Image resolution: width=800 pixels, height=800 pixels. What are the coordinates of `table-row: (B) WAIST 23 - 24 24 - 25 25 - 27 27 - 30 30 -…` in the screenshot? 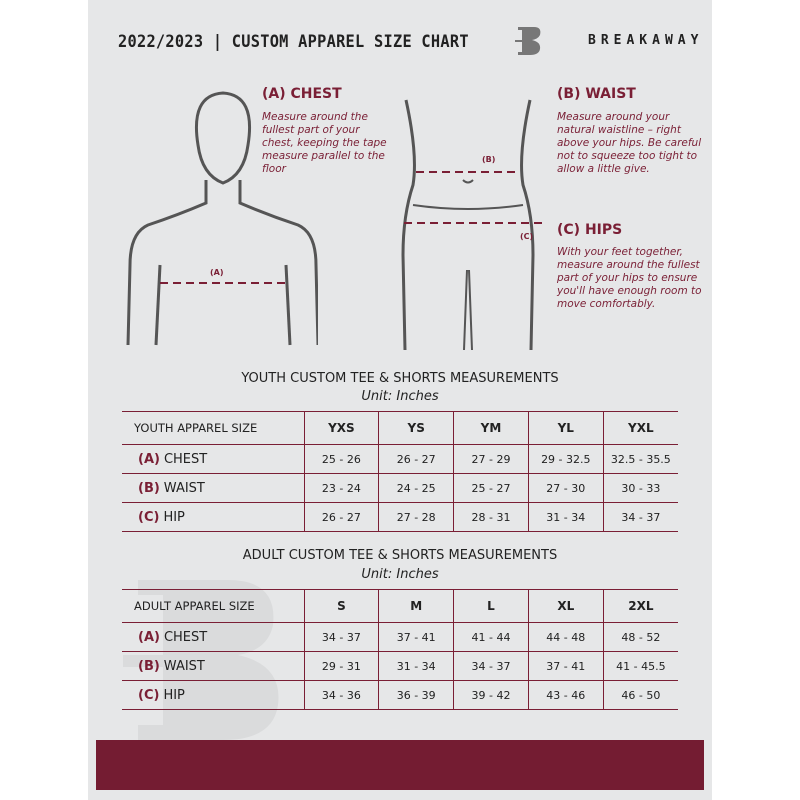 It's located at (400, 488).